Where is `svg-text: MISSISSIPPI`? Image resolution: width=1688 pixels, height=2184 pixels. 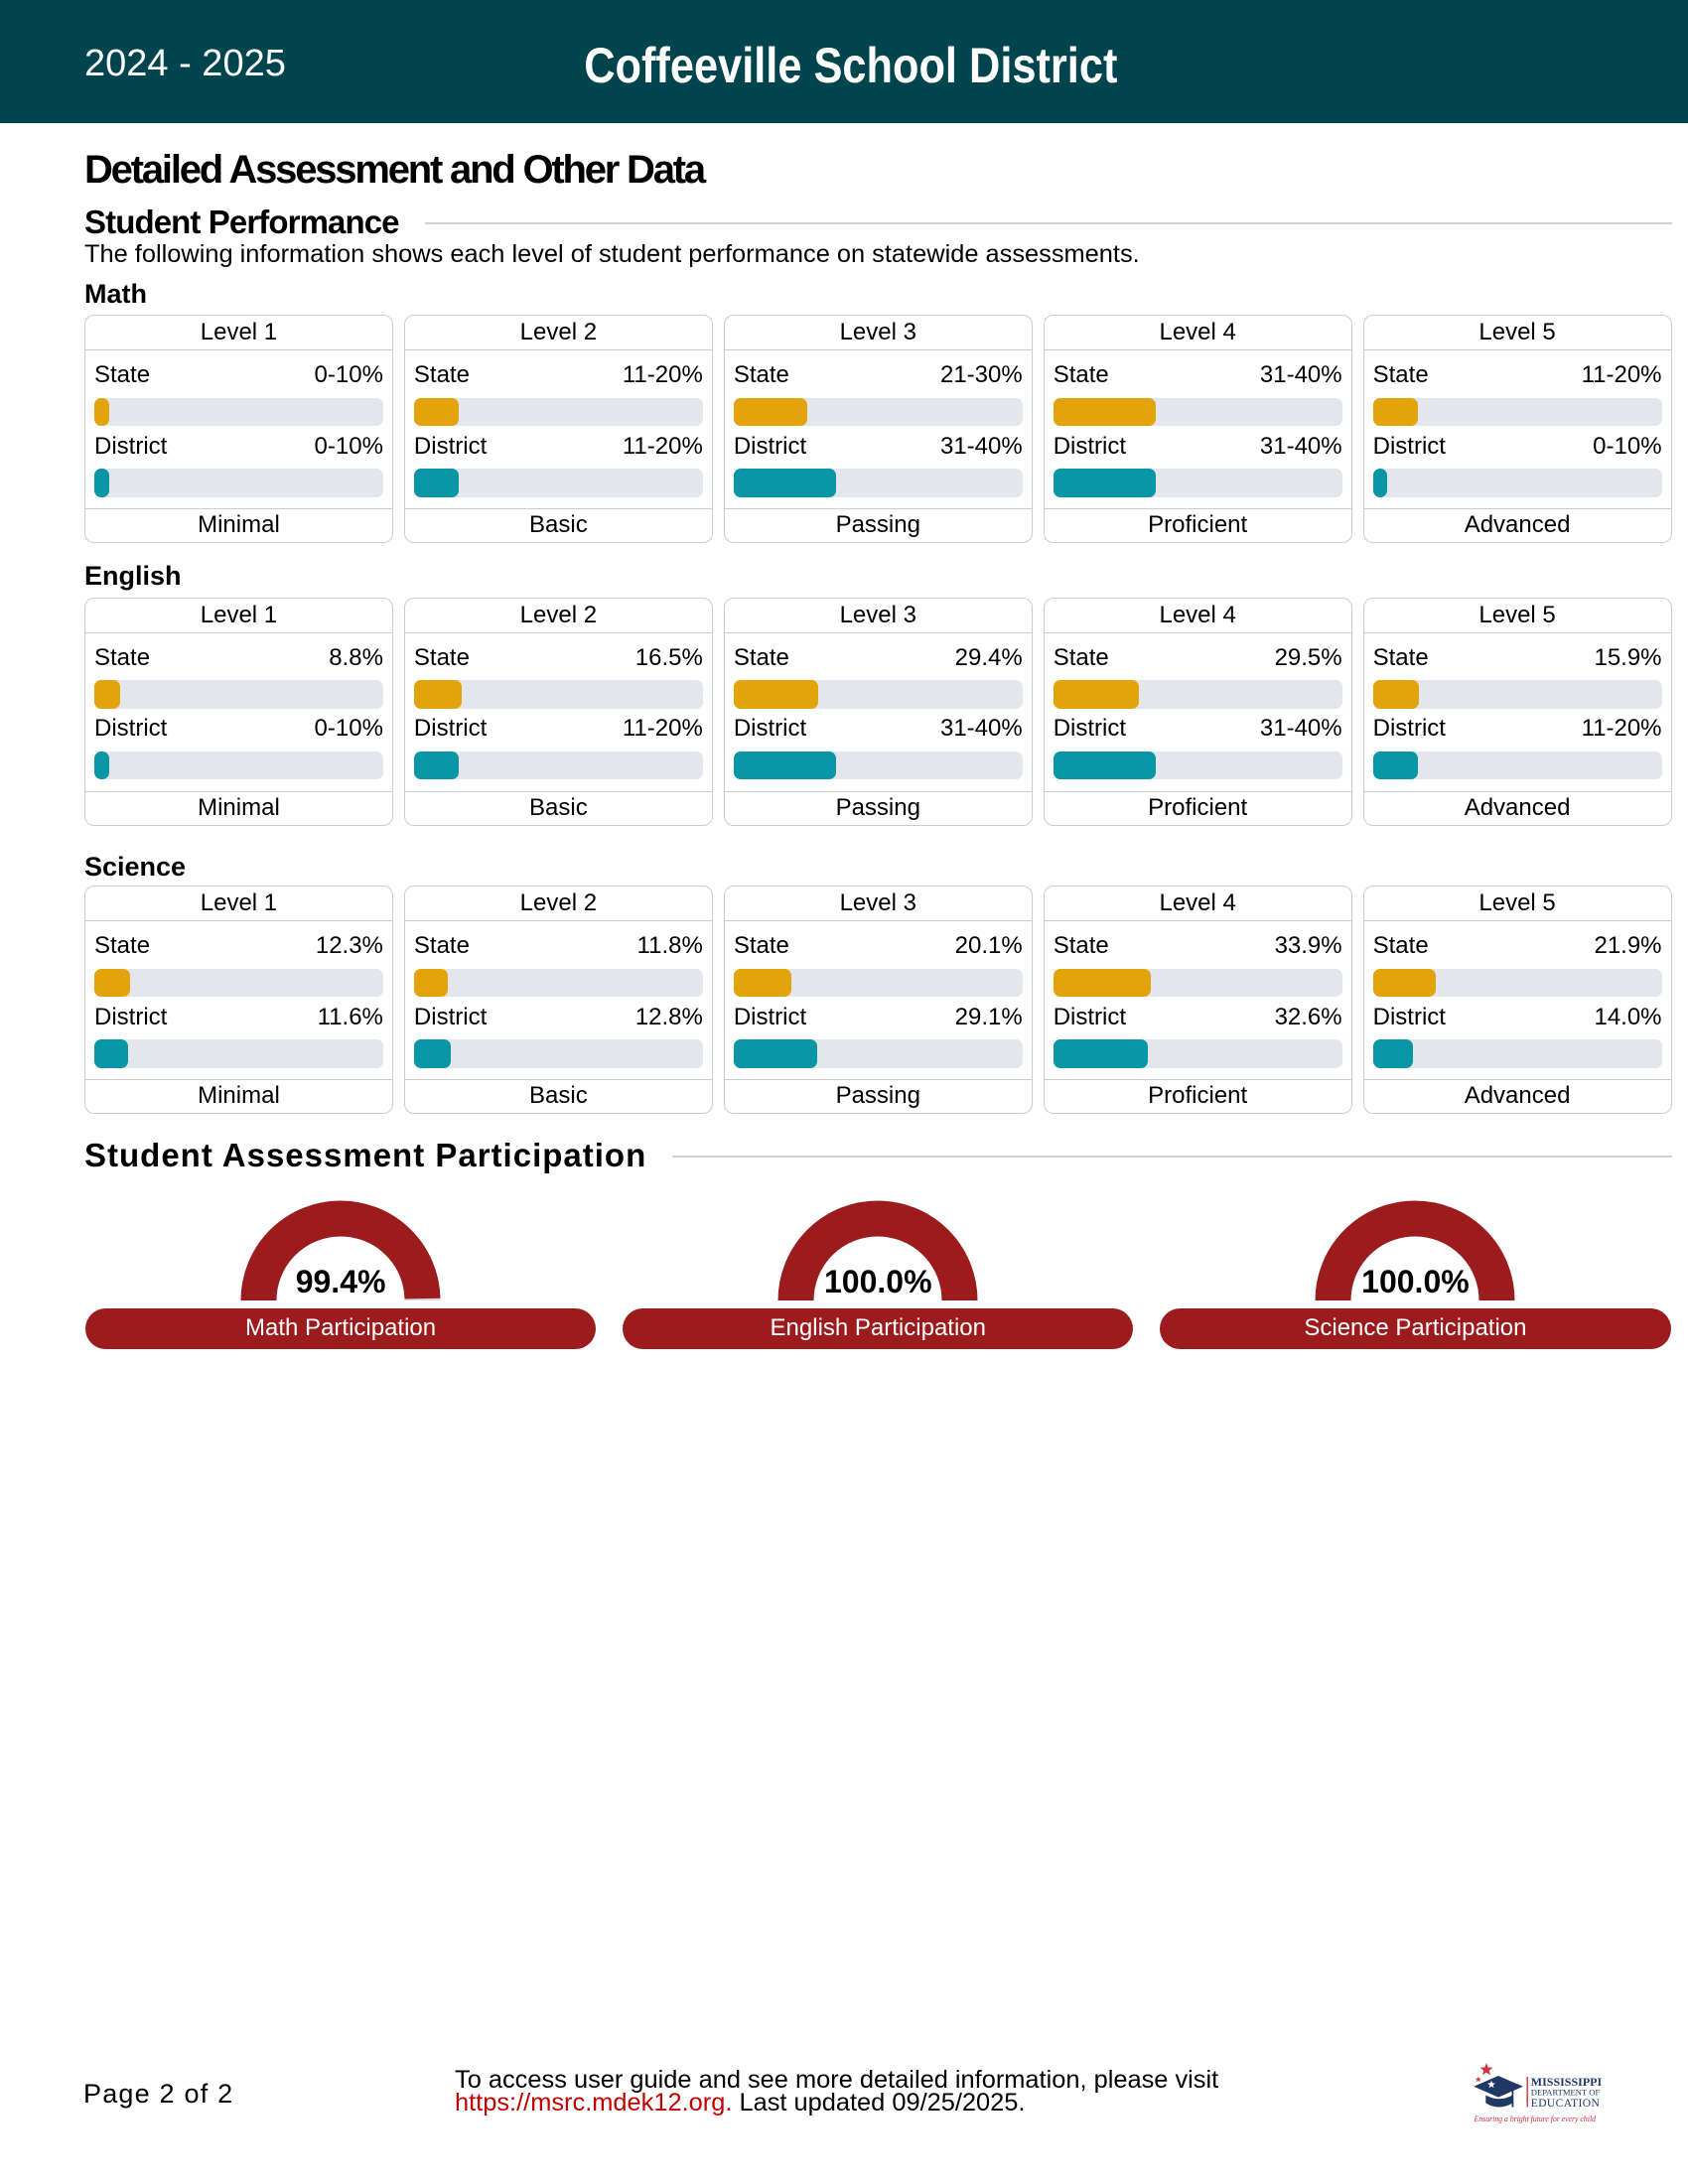
svg-text: MISSISSIPPI is located at coordinates (1567, 2082).